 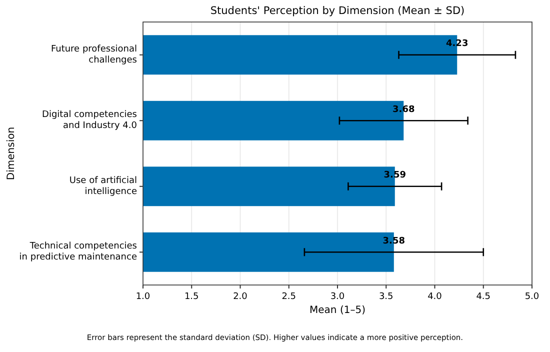 What do you see at coordinates (483, 297) in the screenshot?
I see `x-tick-label: 4.5` at bounding box center [483, 297].